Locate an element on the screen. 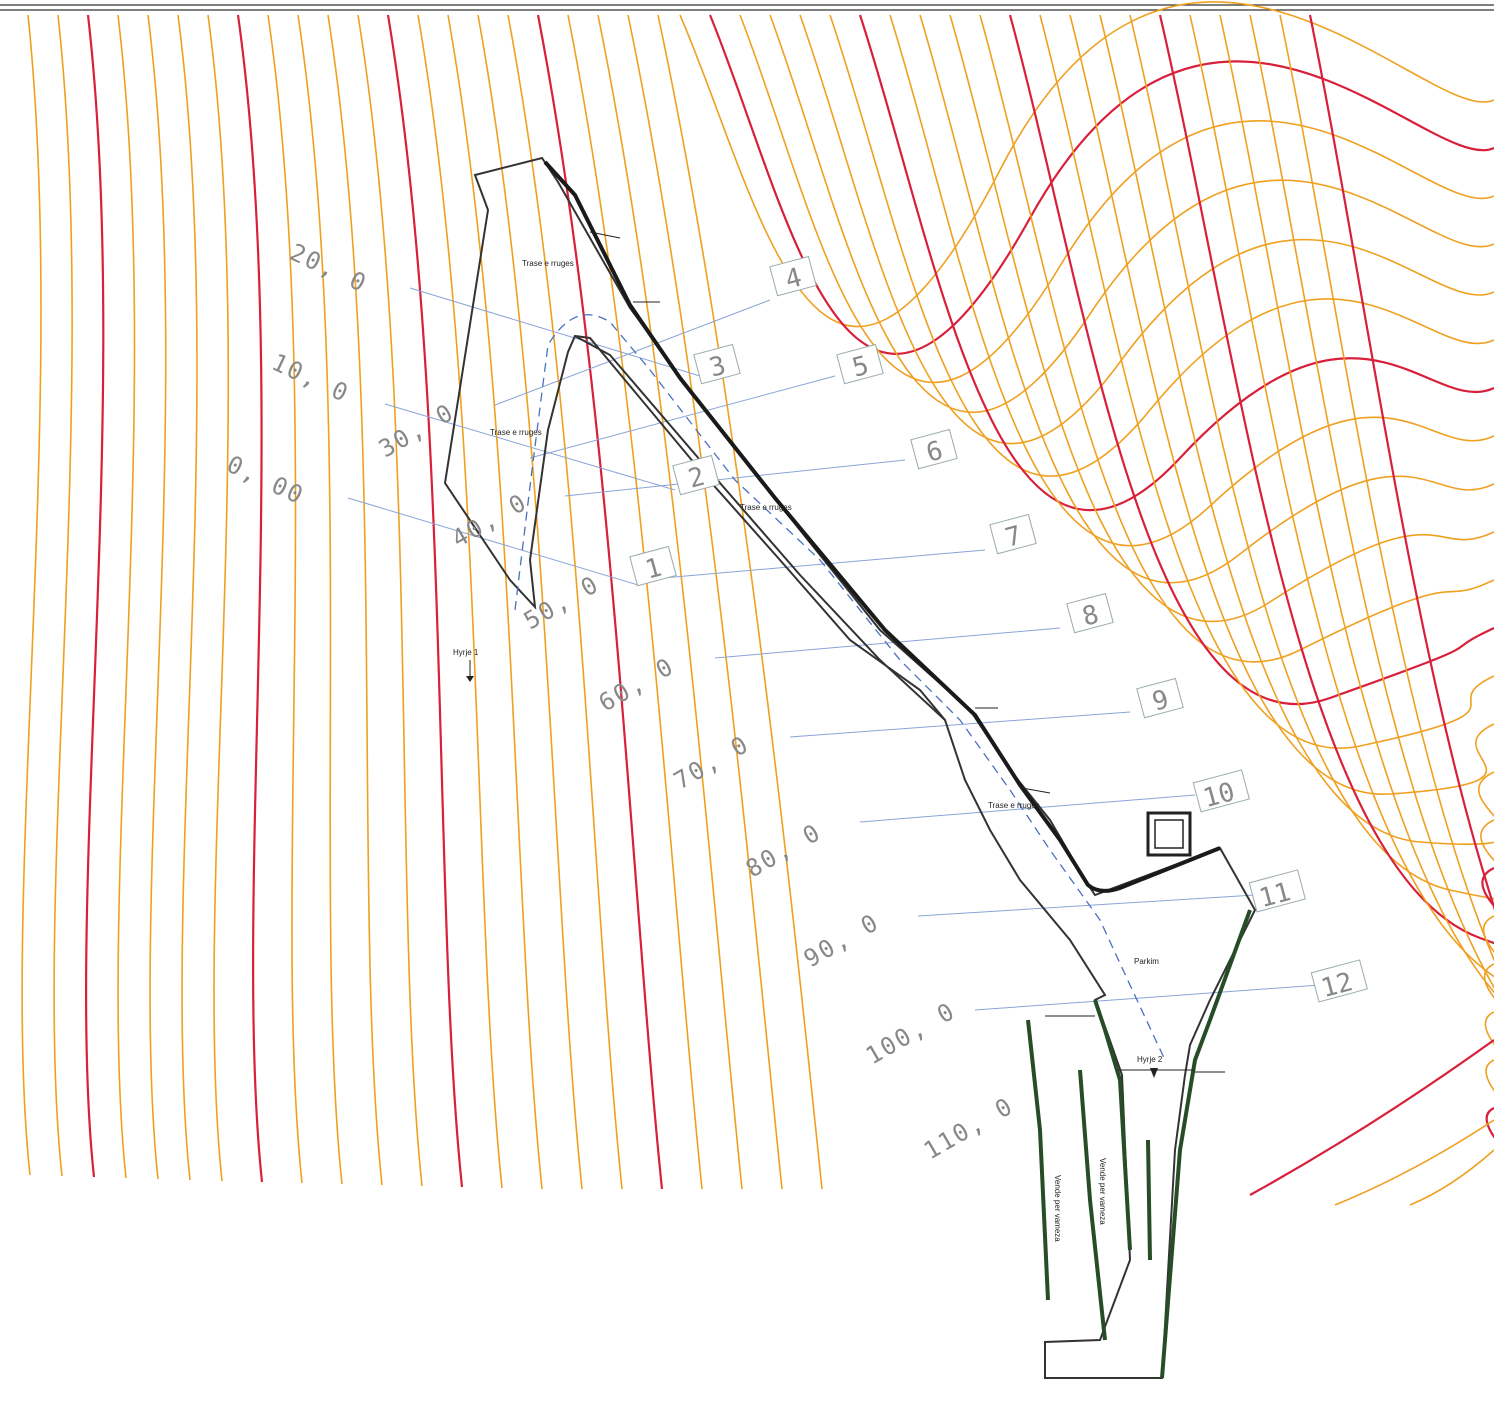 The image size is (1494, 1416). label-parking: Parkim is located at coordinates (1146, 961).